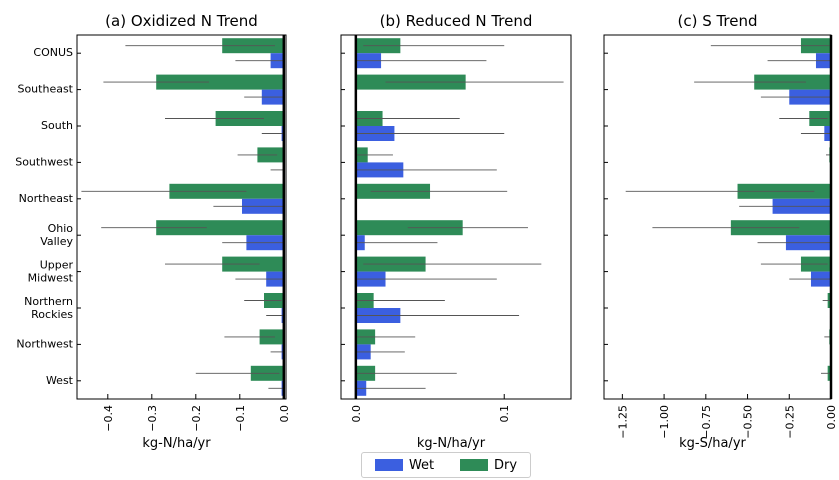 Image resolution: width=839 pixels, height=480 pixels. What do you see at coordinates (44, 161) in the screenshot?
I see `category-label: Southwest` at bounding box center [44, 161].